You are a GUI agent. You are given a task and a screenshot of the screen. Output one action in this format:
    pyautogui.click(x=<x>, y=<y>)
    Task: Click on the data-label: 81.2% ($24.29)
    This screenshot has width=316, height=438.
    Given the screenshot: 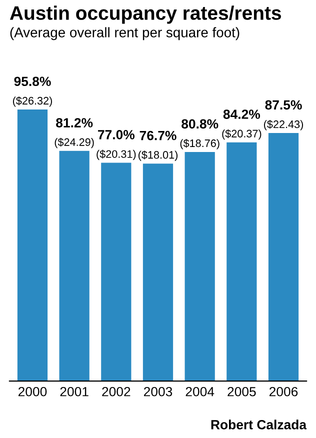 What is the action you would take?
    pyautogui.click(x=74, y=133)
    